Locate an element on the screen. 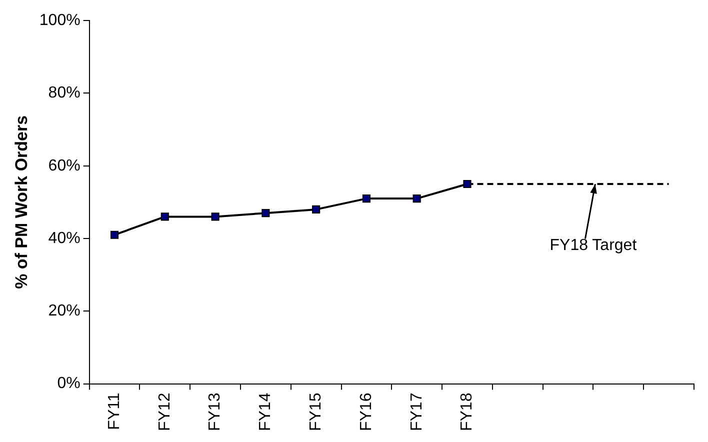 Image resolution: width=708 pixels, height=442 pixels. y-tick-label: 20% is located at coordinates (64, 311).